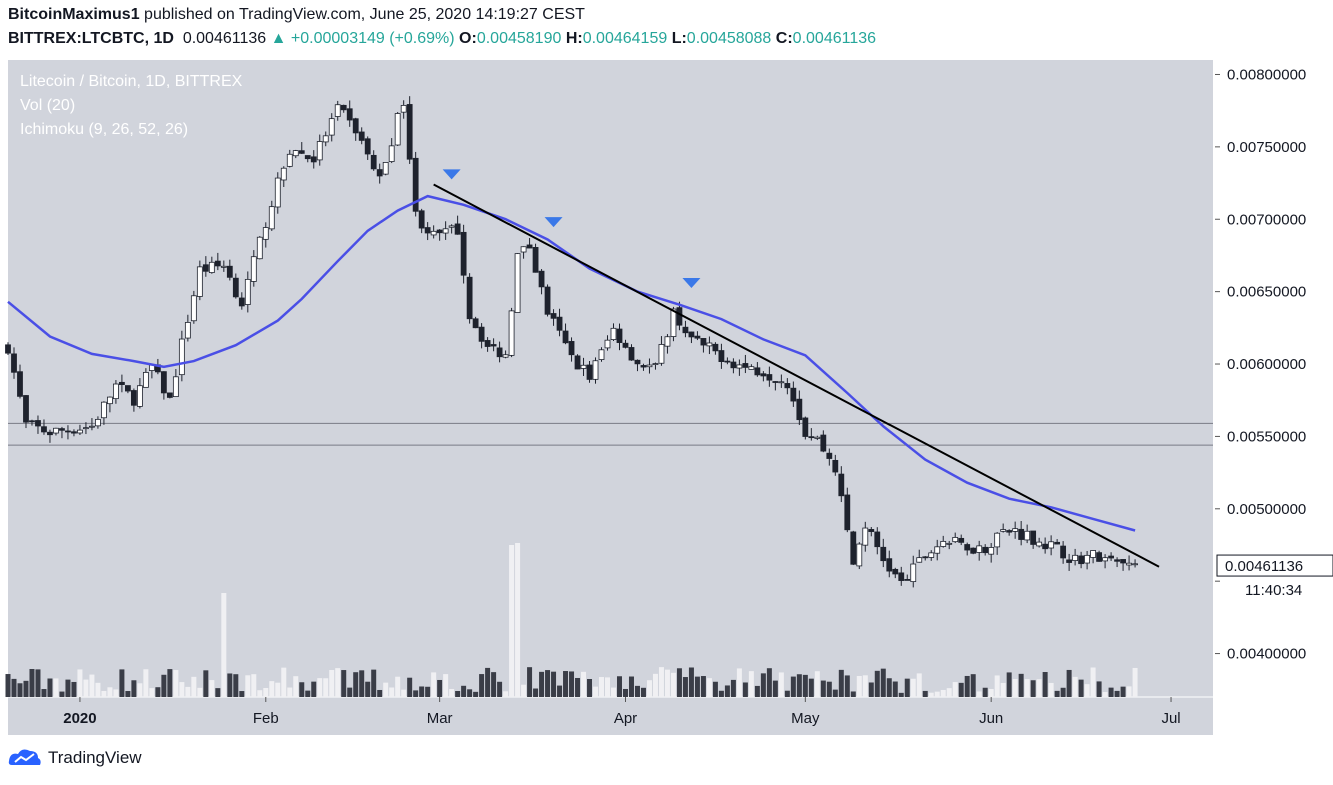 The width and height of the screenshot is (1333, 785). I want to click on close-value: 0.00461136, so click(834, 38).